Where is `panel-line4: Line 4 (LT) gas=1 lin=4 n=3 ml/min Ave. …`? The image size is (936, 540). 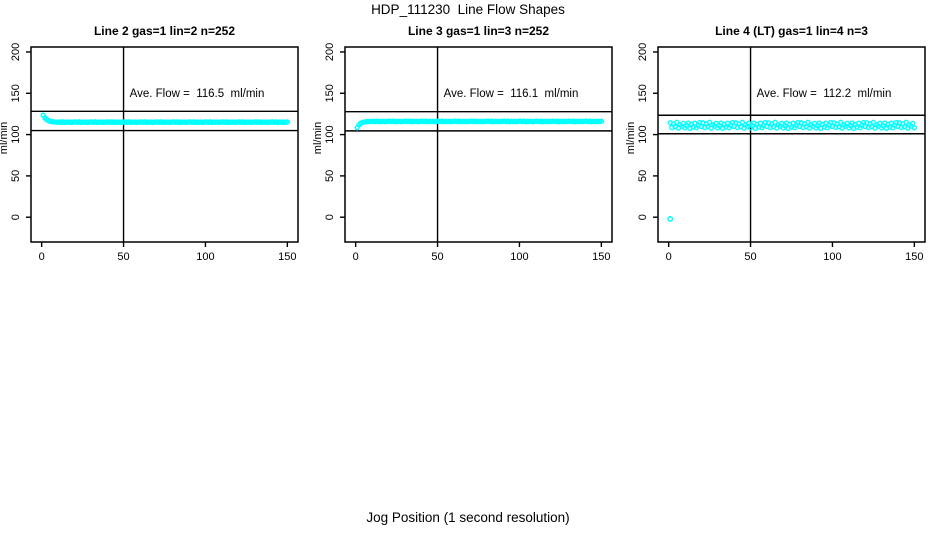
panel-line4: Line 4 (LT) gas=1 lin=4 n=3 ml/min Ave. … is located at coordinates (775, 143).